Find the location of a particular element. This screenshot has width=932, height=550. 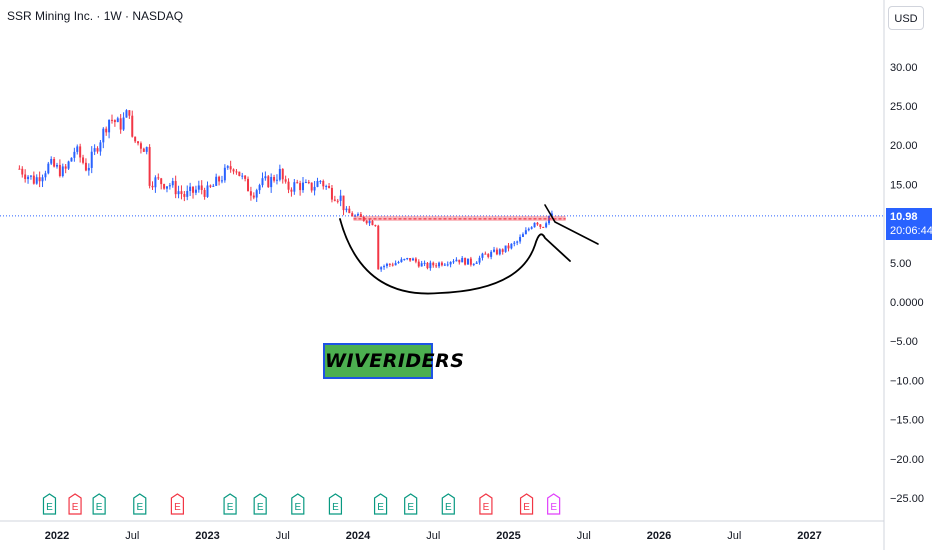

trend-line-drawing is located at coordinates (571, 224).